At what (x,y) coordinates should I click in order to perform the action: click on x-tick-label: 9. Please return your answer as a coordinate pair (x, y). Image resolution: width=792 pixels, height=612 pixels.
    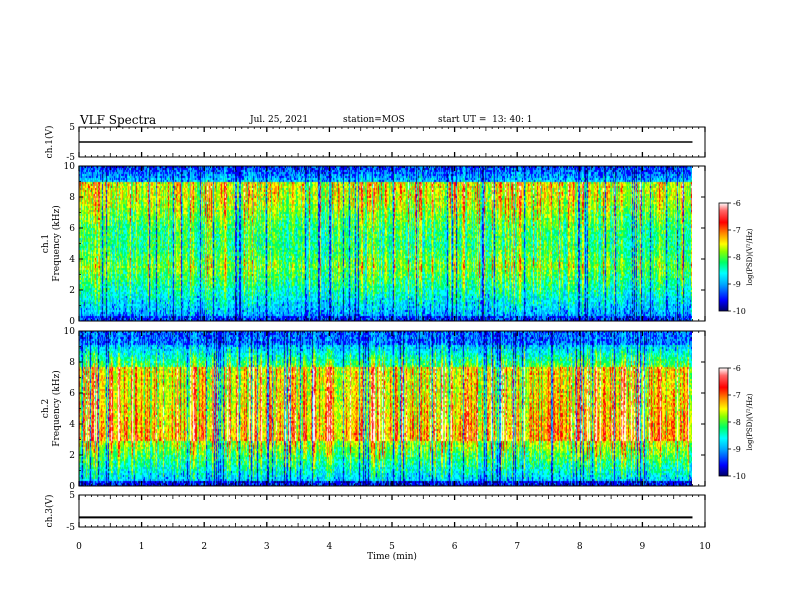
    Looking at the image, I should click on (643, 547).